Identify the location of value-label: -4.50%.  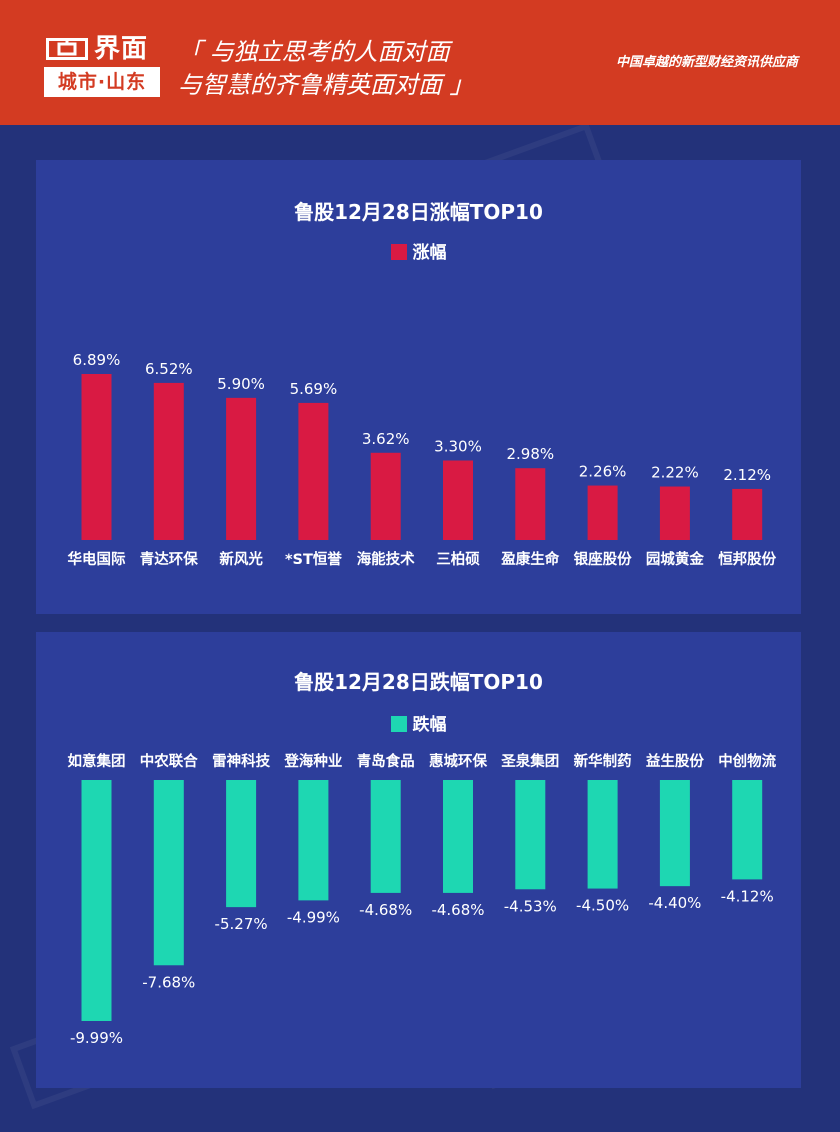
(602, 906).